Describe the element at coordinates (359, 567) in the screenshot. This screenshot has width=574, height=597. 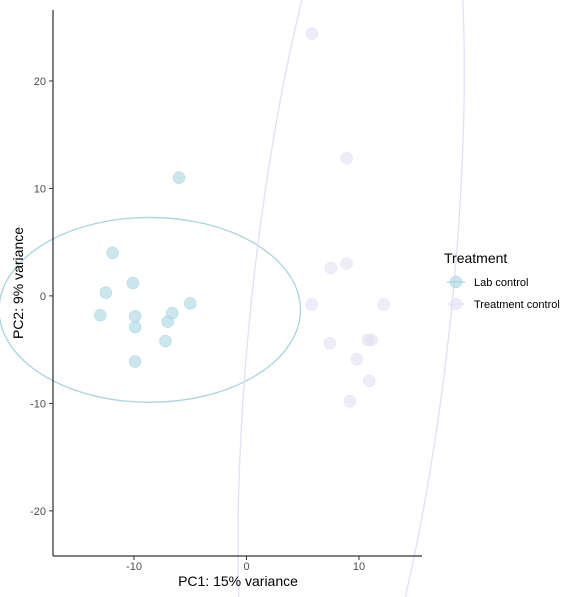
I see `x-tick-label: 10` at that location.